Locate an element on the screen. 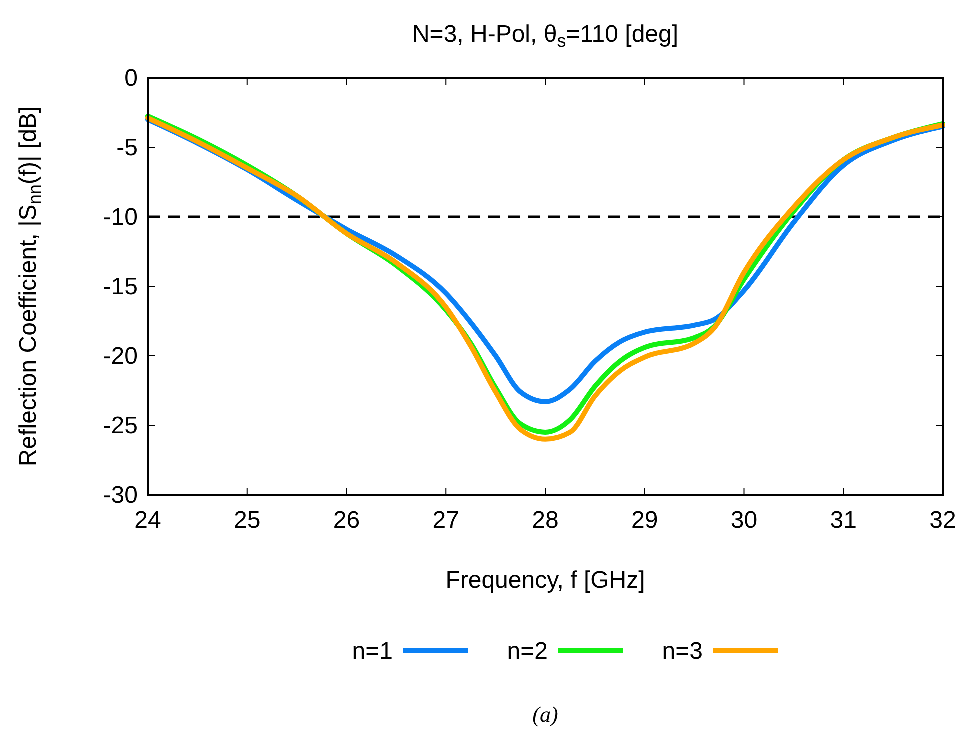  legend-label: n=3 is located at coordinates (682, 651).